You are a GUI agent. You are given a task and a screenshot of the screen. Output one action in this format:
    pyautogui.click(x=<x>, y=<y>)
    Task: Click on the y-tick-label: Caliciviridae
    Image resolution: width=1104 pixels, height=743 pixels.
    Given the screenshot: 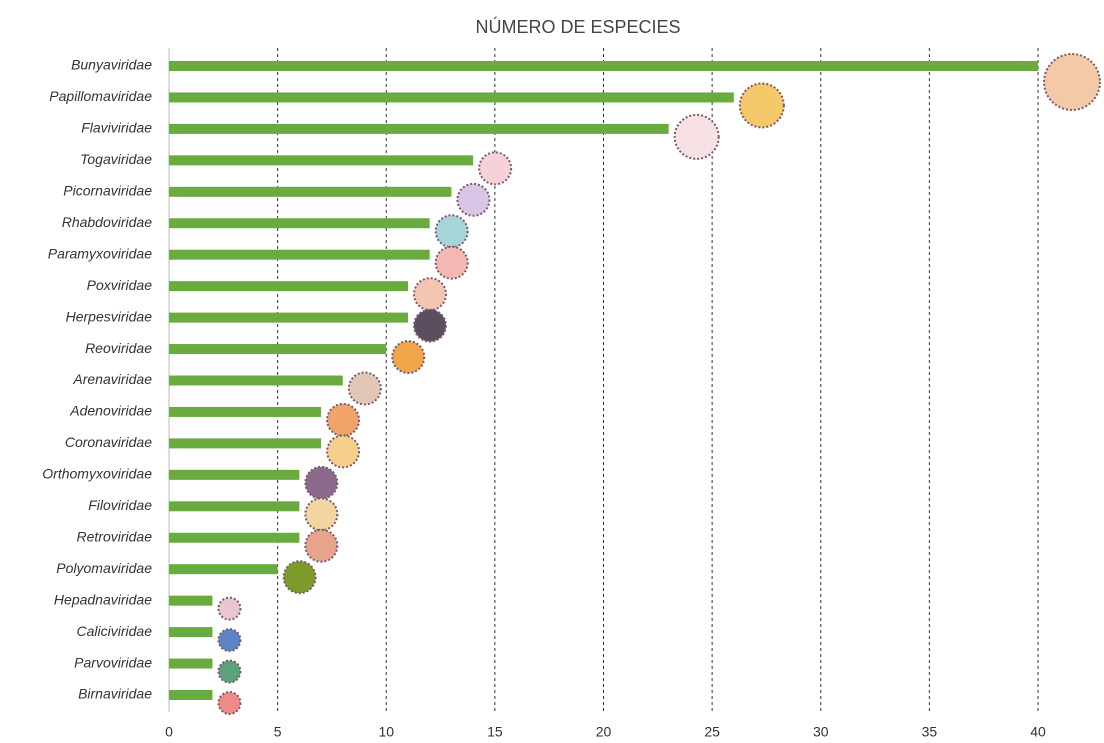 What is the action you would take?
    pyautogui.click(x=115, y=631)
    